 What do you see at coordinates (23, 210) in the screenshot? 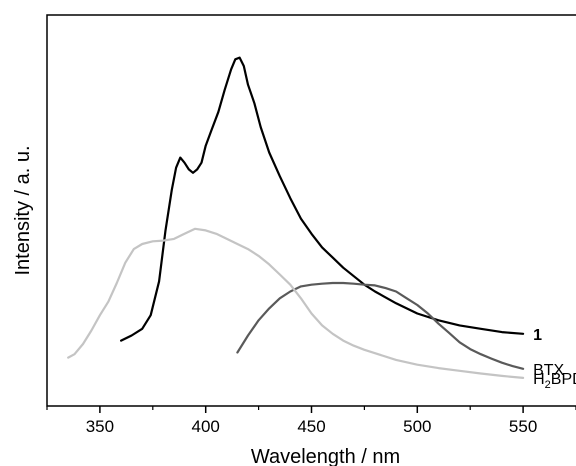
I see `y-axis-title: Intensity / a. u.` at bounding box center [23, 210].